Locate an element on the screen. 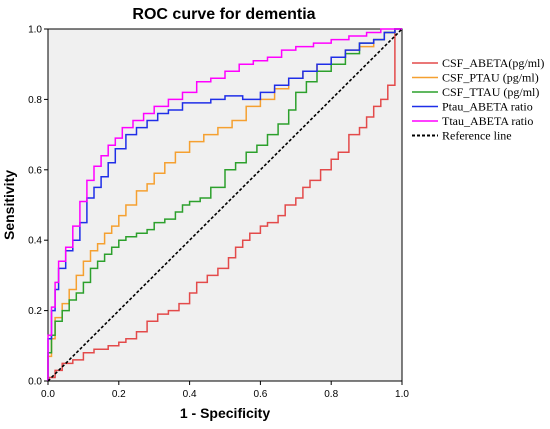 The height and width of the screenshot is (429, 550). y-tick-label: 0.4 is located at coordinates (35, 241).